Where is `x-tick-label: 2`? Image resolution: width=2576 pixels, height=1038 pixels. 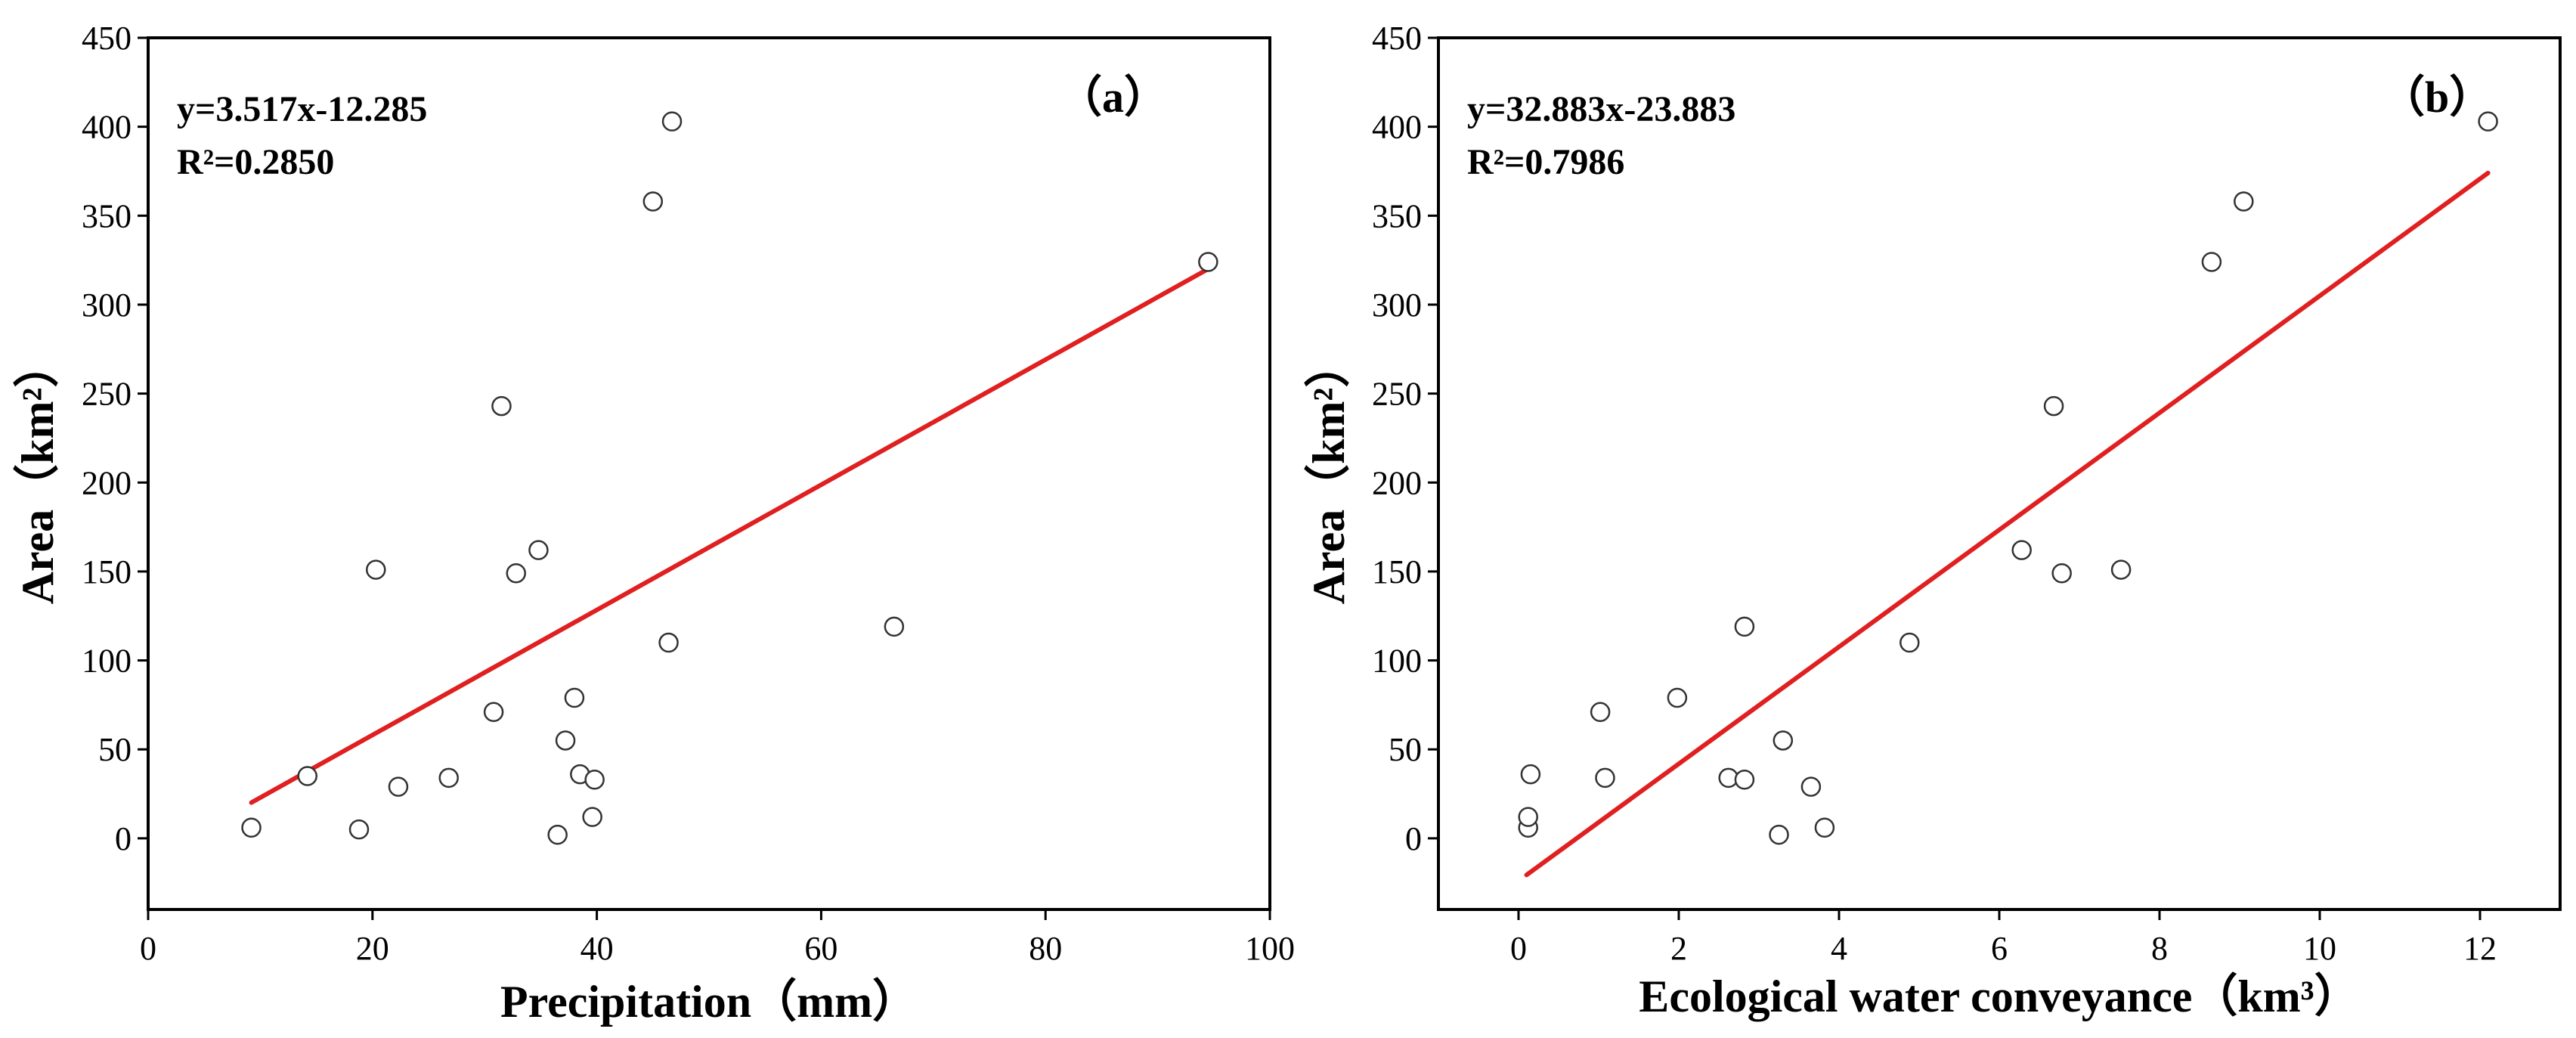
x-tick-label: 2 is located at coordinates (1679, 948).